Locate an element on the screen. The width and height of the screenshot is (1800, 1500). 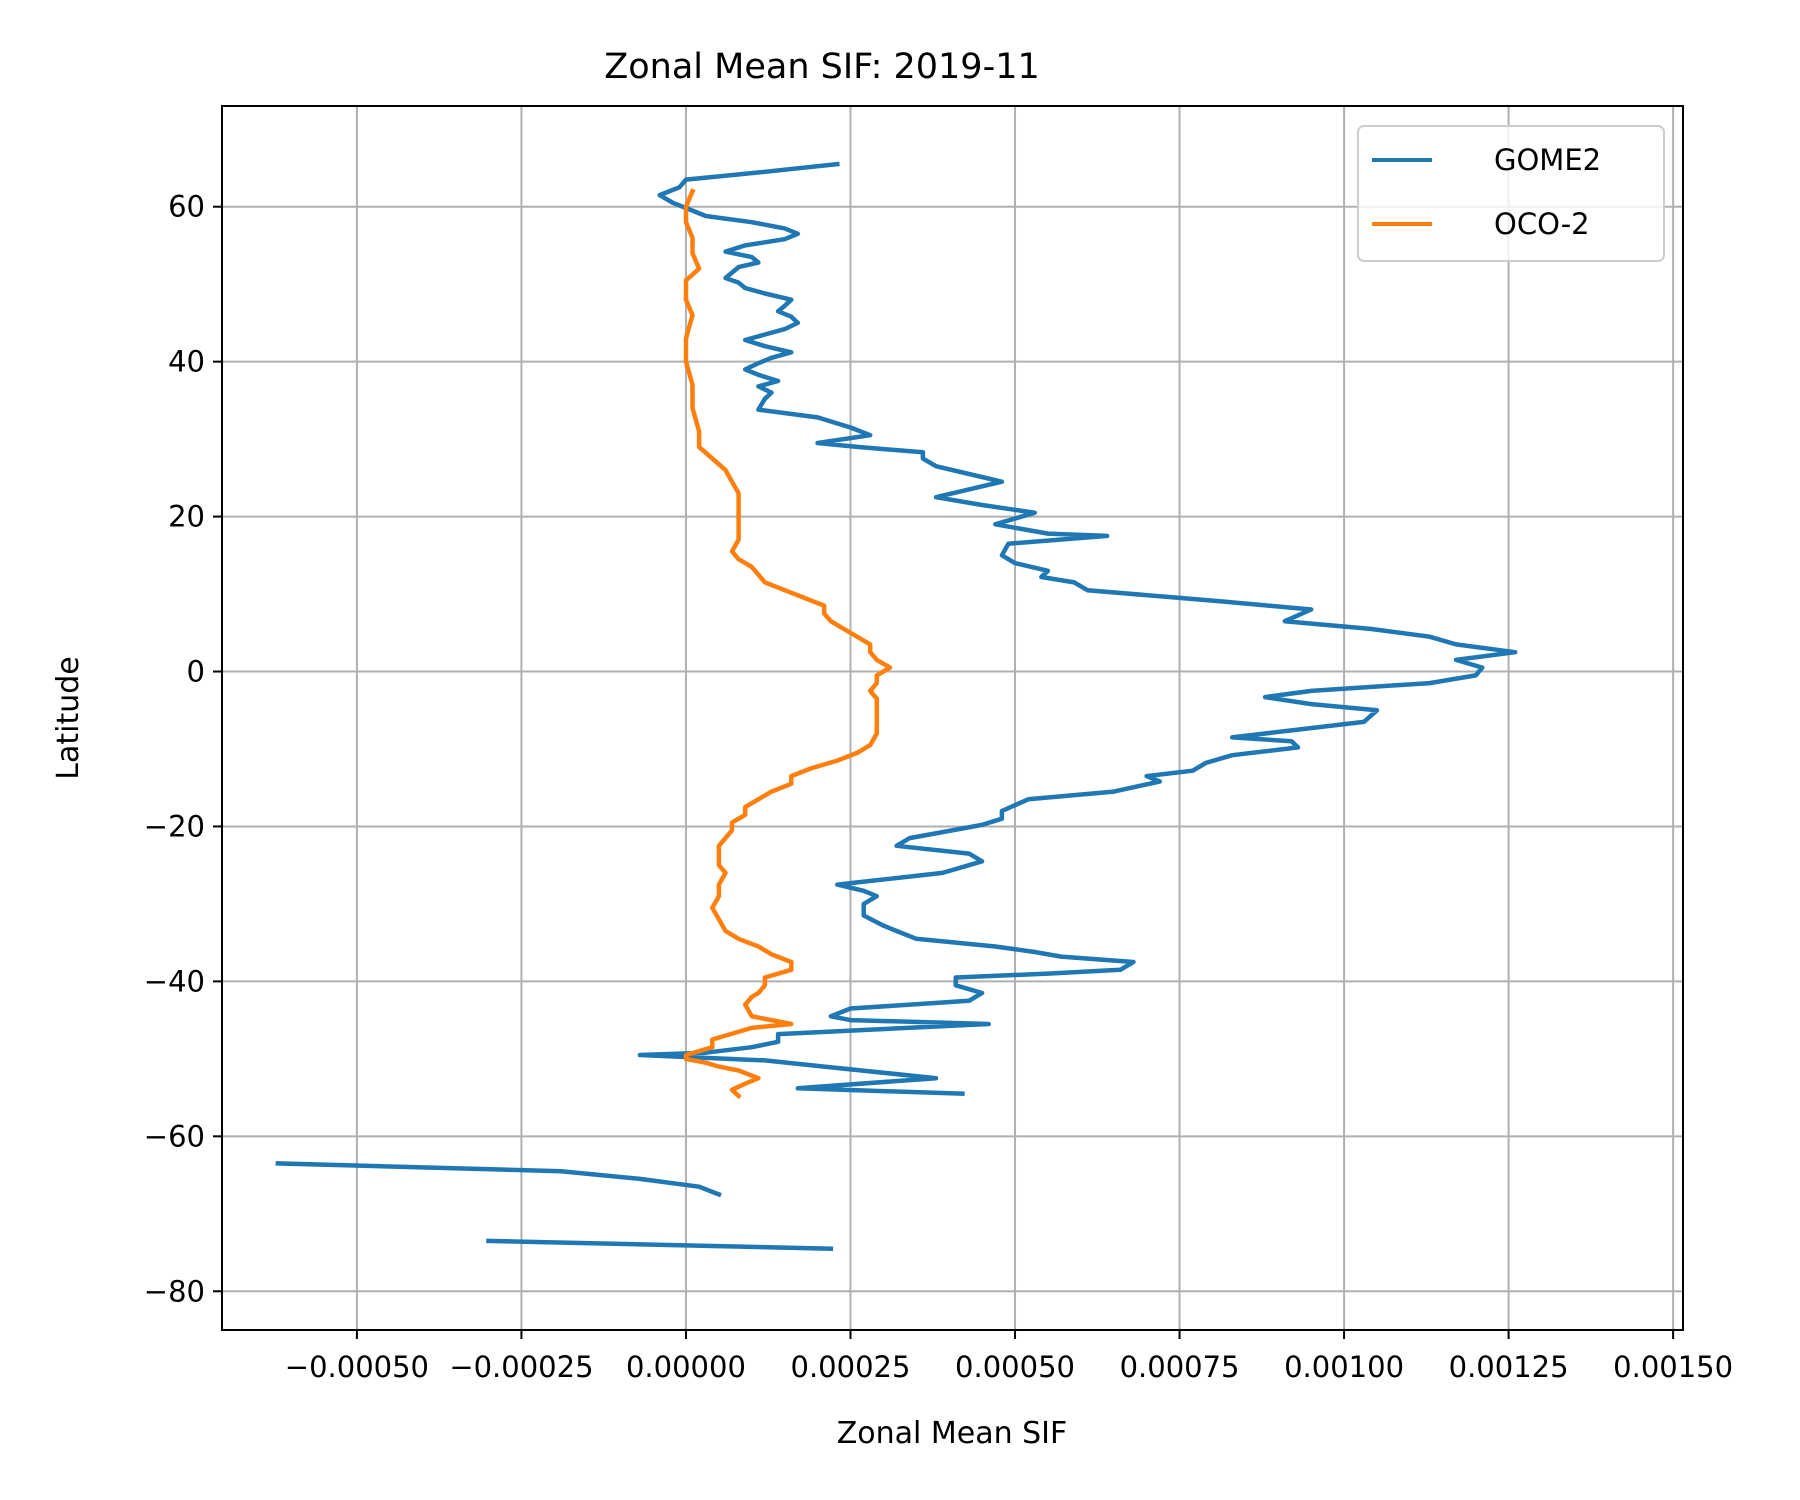
y-tick-label: 40 is located at coordinates (186, 362).